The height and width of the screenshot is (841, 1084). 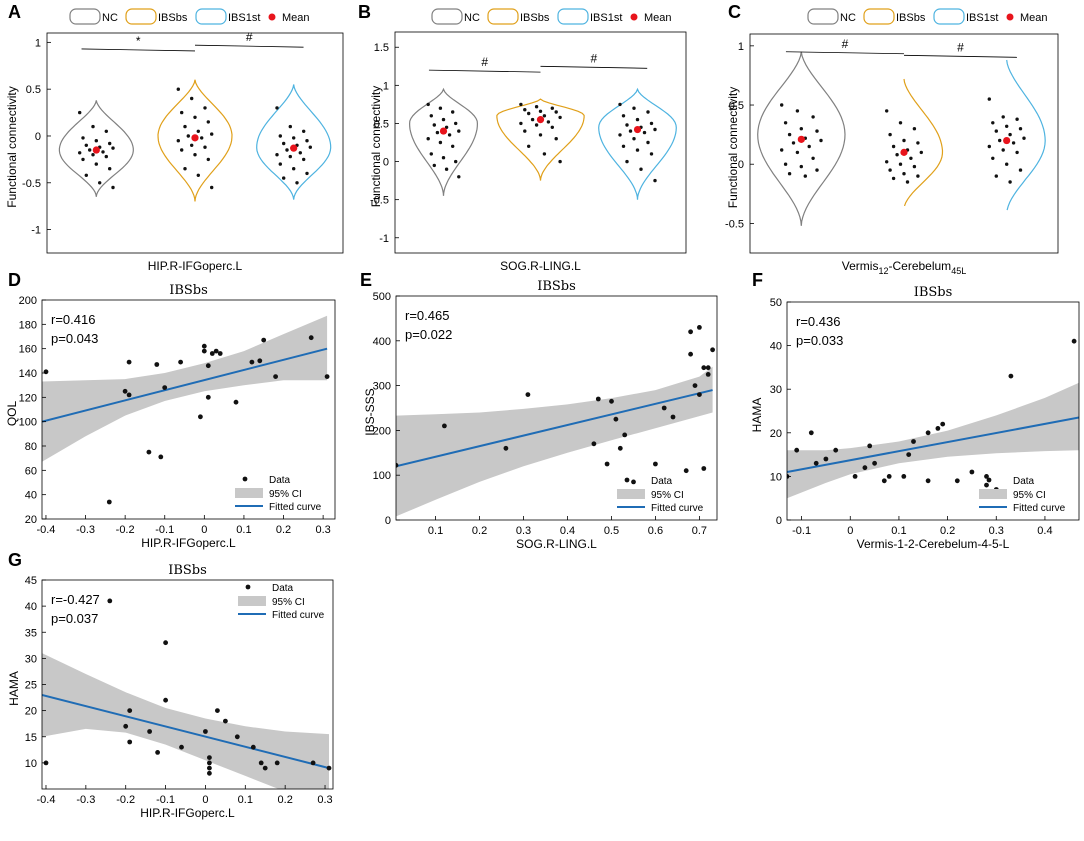 What do you see at coordinates (364, 12) in the screenshot?
I see `panel-b-label: B` at bounding box center [364, 12].